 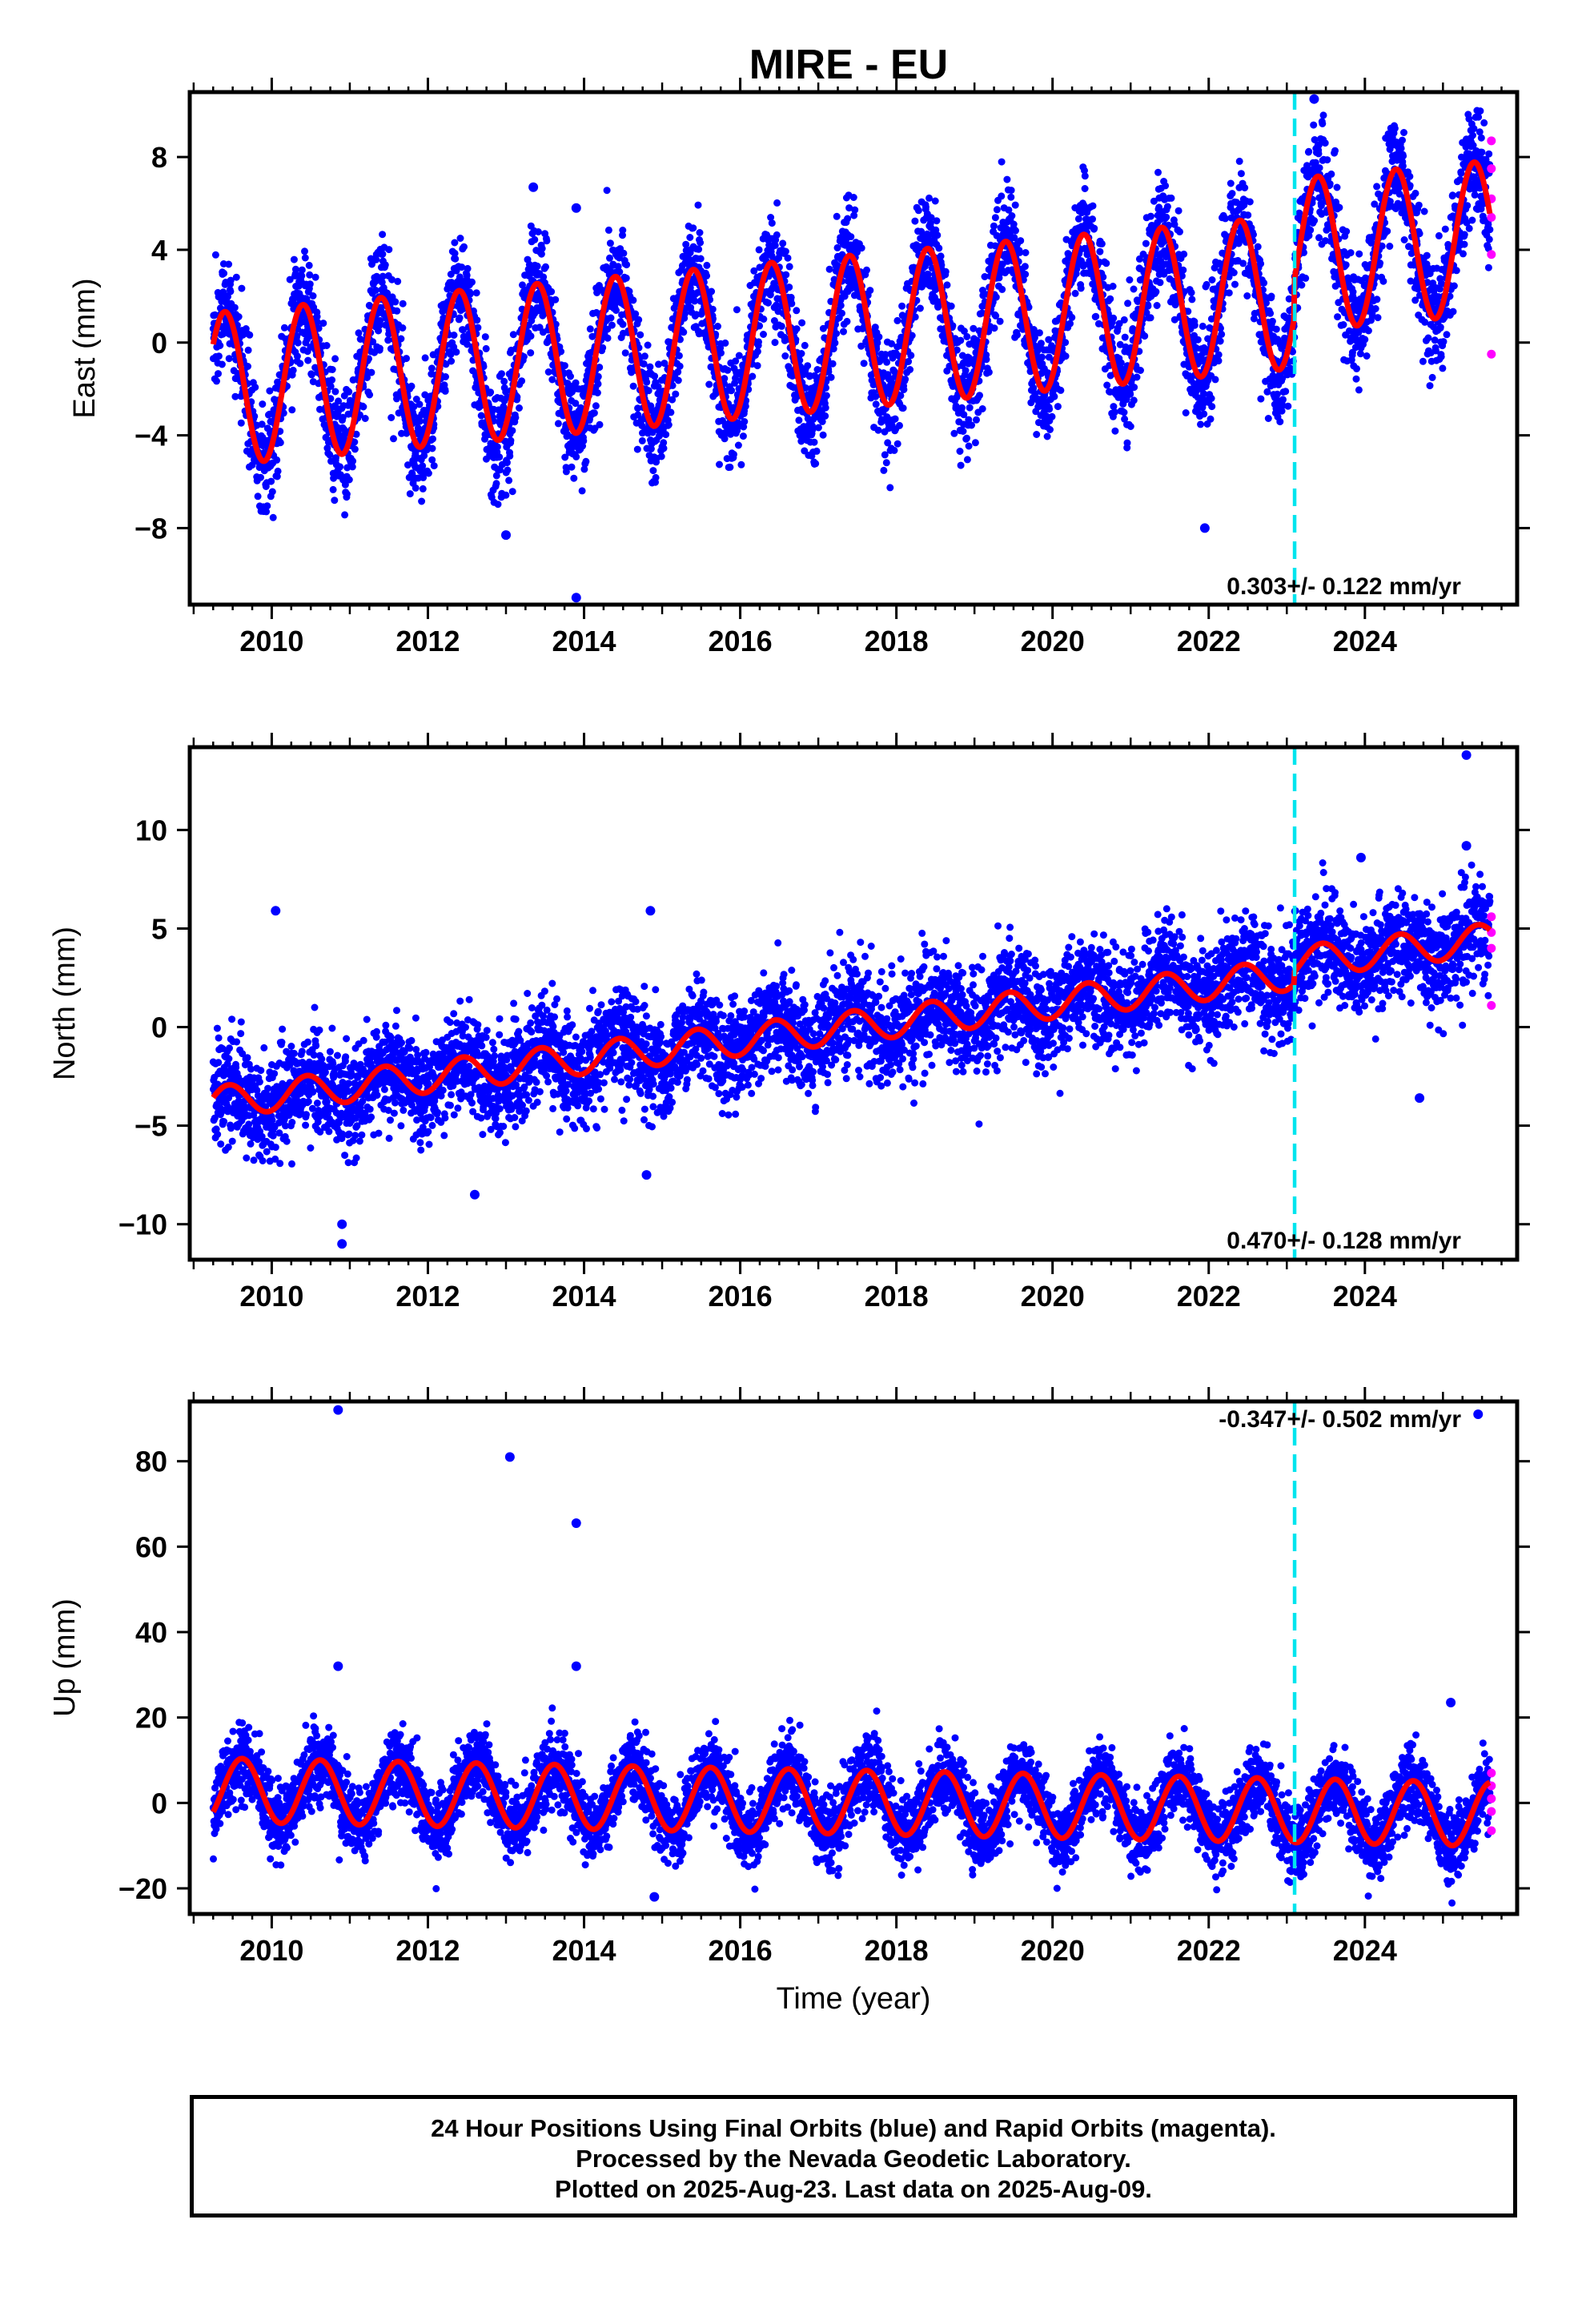 I want to click on up-y-tick-label: 80, so click(x=151, y=1461).